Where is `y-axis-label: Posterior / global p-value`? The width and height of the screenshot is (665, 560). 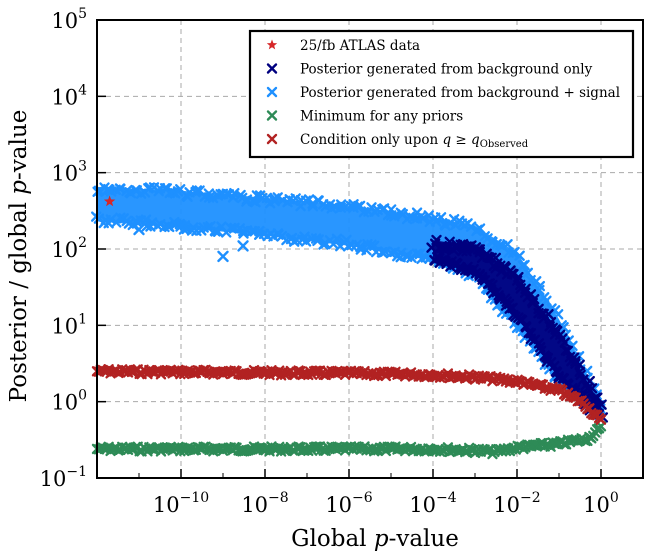
y-axis-label: Posterior / global p-value is located at coordinates (19, 256).